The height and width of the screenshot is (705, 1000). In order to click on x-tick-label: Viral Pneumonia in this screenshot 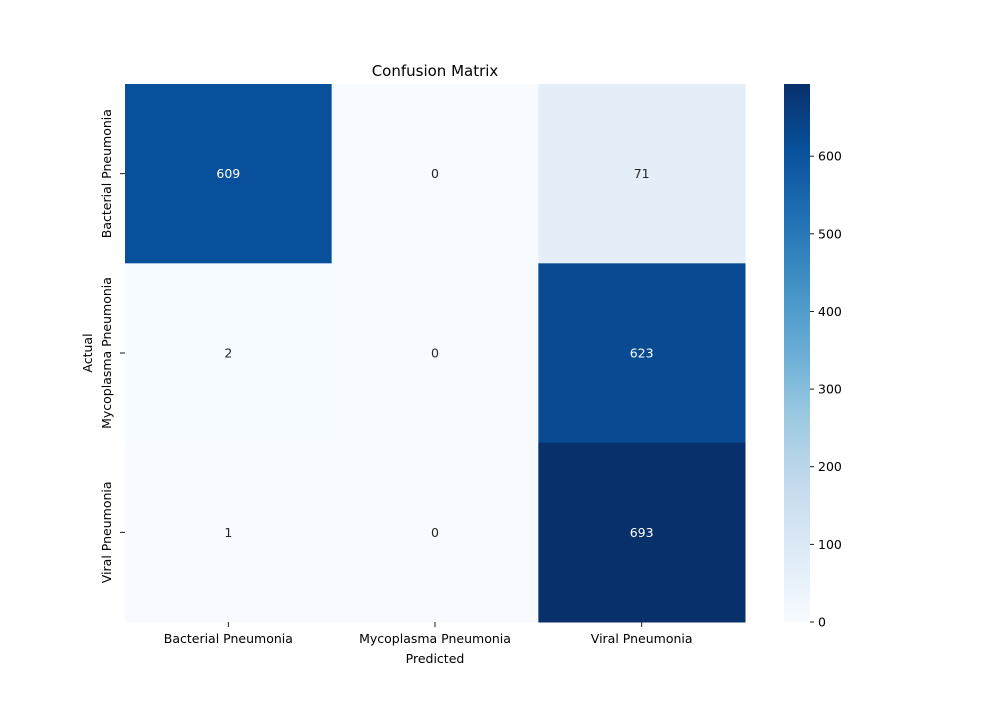, I will do `click(642, 638)`.